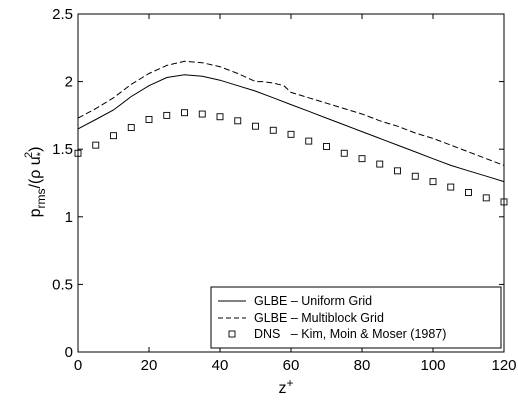 The width and height of the screenshot is (518, 401). What do you see at coordinates (432, 365) in the screenshot?
I see `x-tick-label: 100` at bounding box center [432, 365].